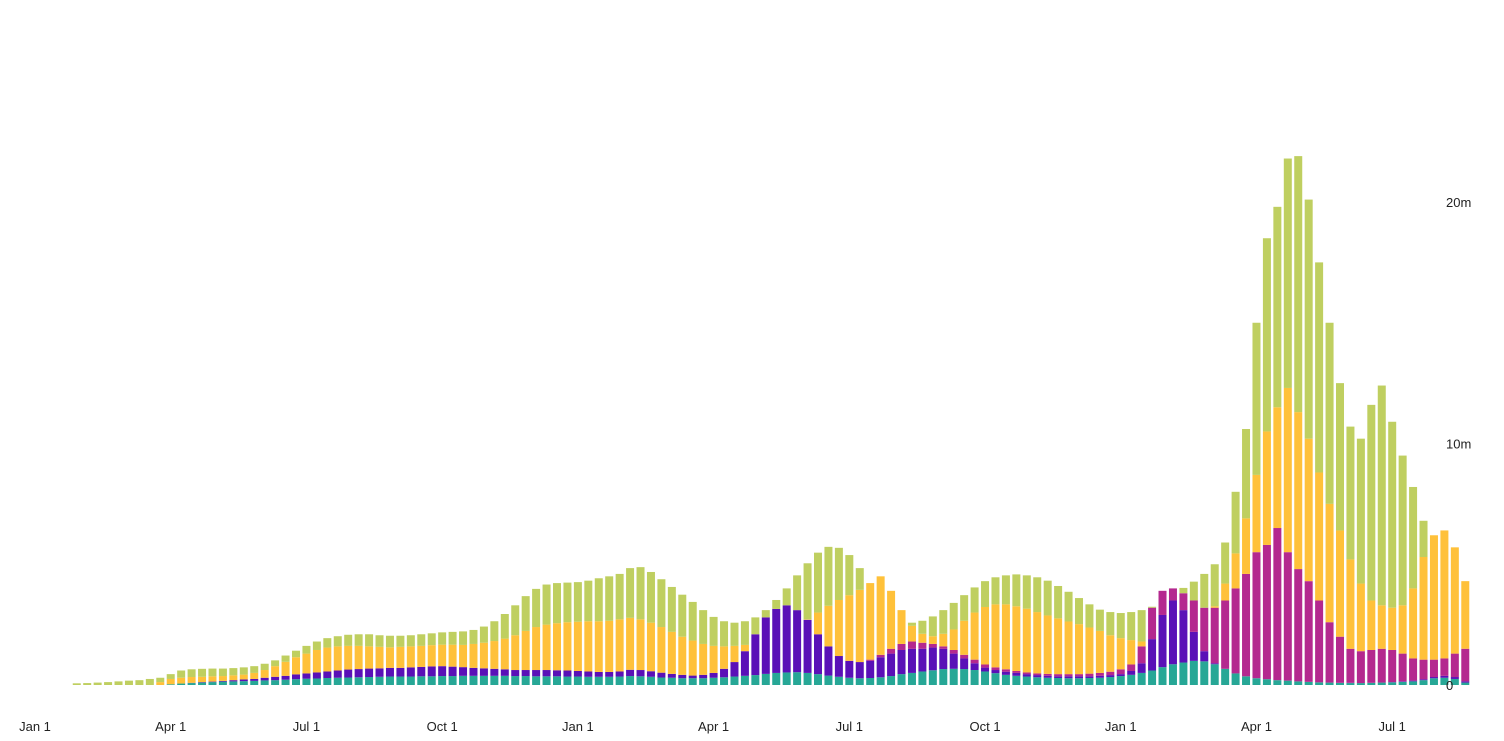 This screenshot has width=1504, height=741. What do you see at coordinates (1458, 444) in the screenshot?
I see `y-tick-label: 10m` at bounding box center [1458, 444].